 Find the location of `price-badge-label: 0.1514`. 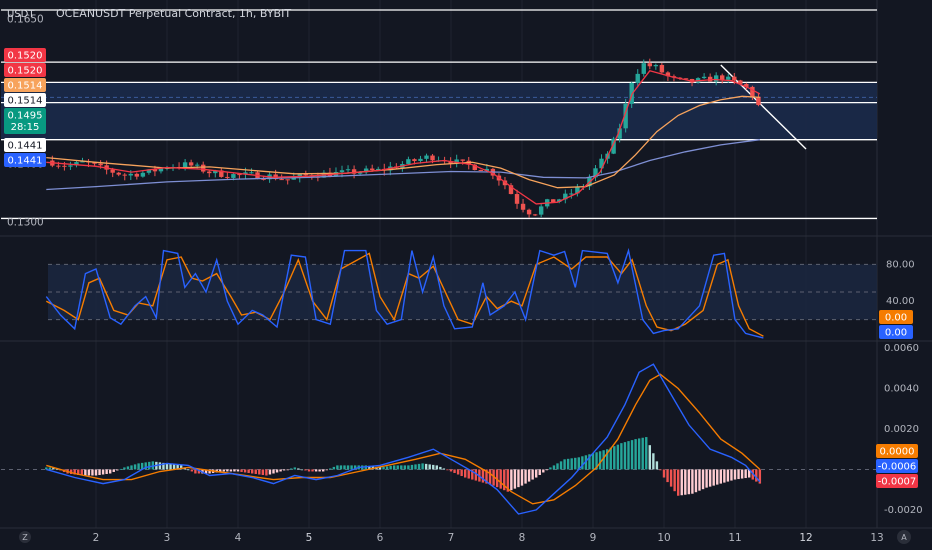

price-badge-label: 0.1514 is located at coordinates (25, 101).